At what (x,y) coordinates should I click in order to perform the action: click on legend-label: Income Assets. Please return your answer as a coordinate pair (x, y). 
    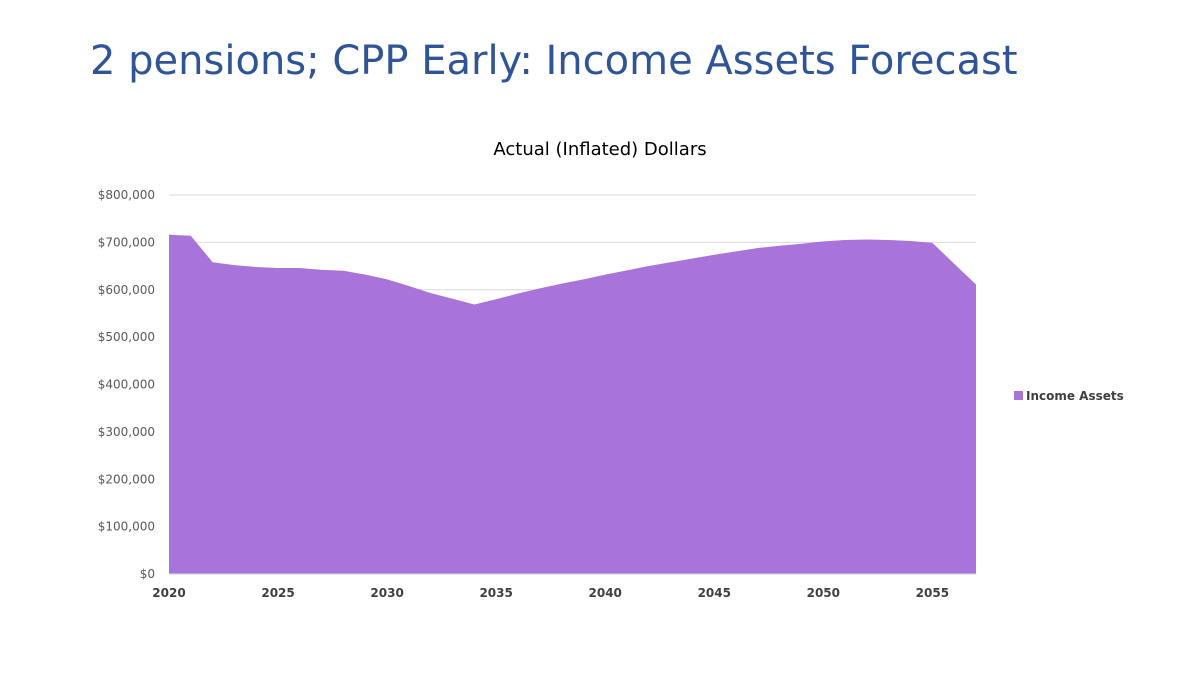
    Looking at the image, I should click on (1075, 396).